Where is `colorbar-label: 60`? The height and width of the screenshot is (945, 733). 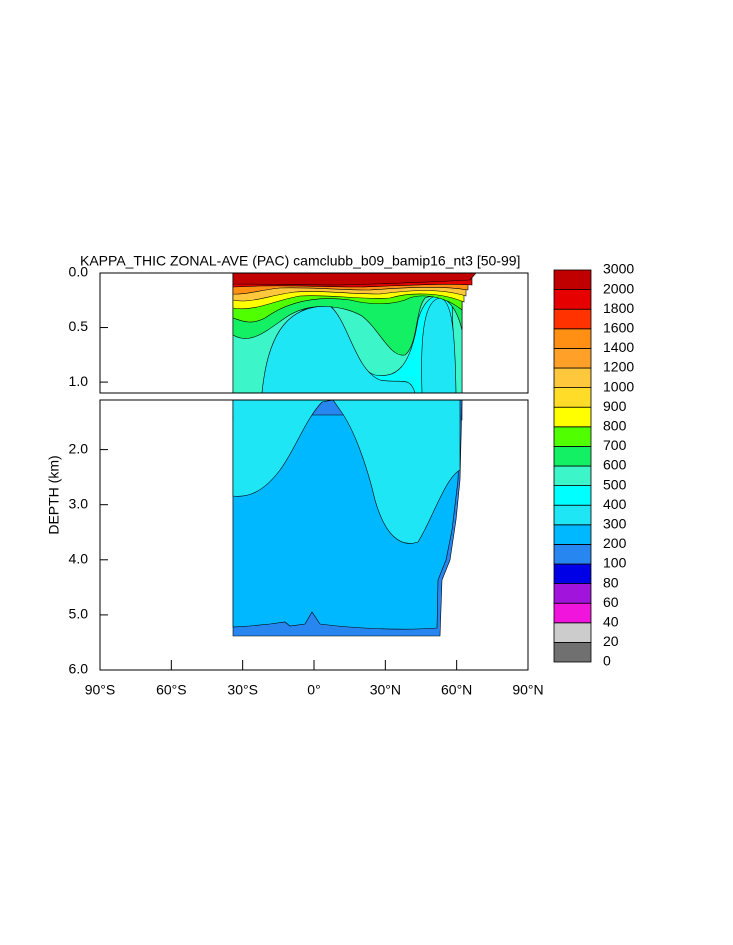
colorbar-label: 60 is located at coordinates (611, 602).